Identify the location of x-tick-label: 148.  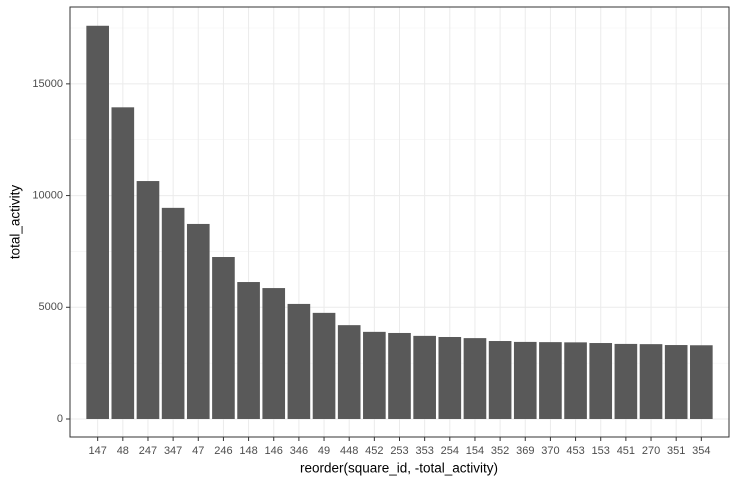
(248, 451).